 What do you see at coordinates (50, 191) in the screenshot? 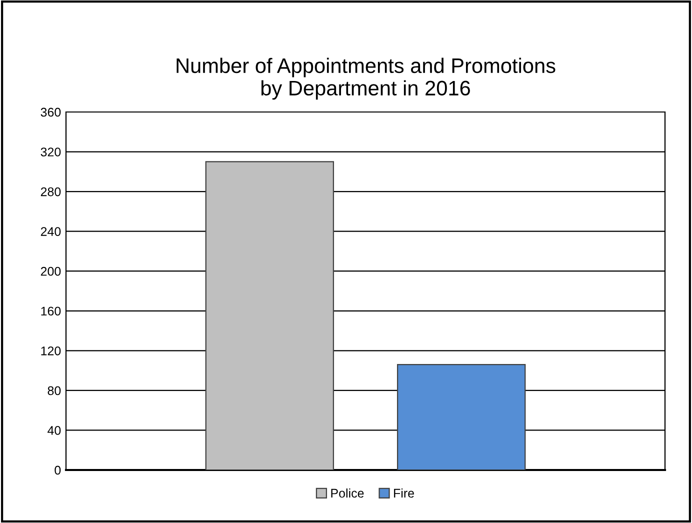
I see `y-tick-label: 280` at bounding box center [50, 191].